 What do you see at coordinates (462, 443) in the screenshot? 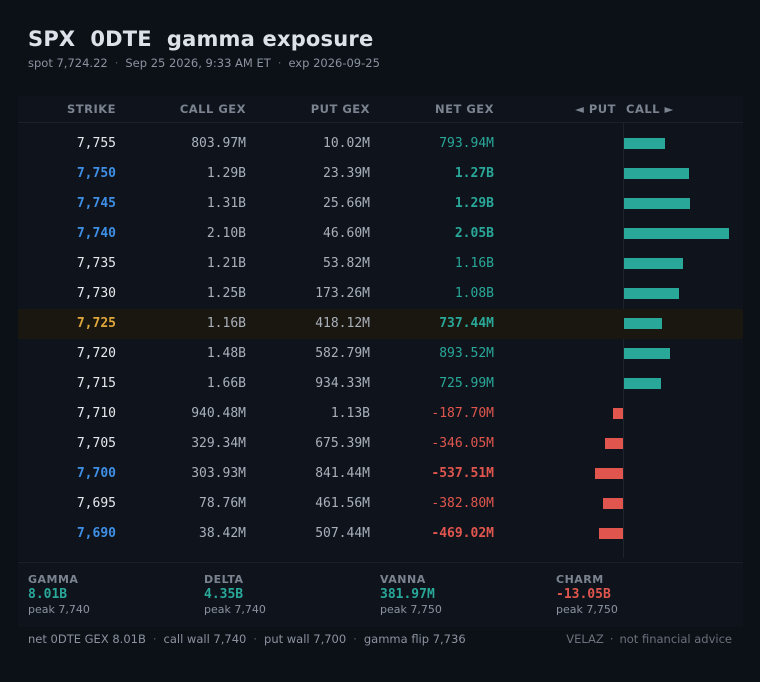
I see `net-gex-cell: -346.05M` at bounding box center [462, 443].